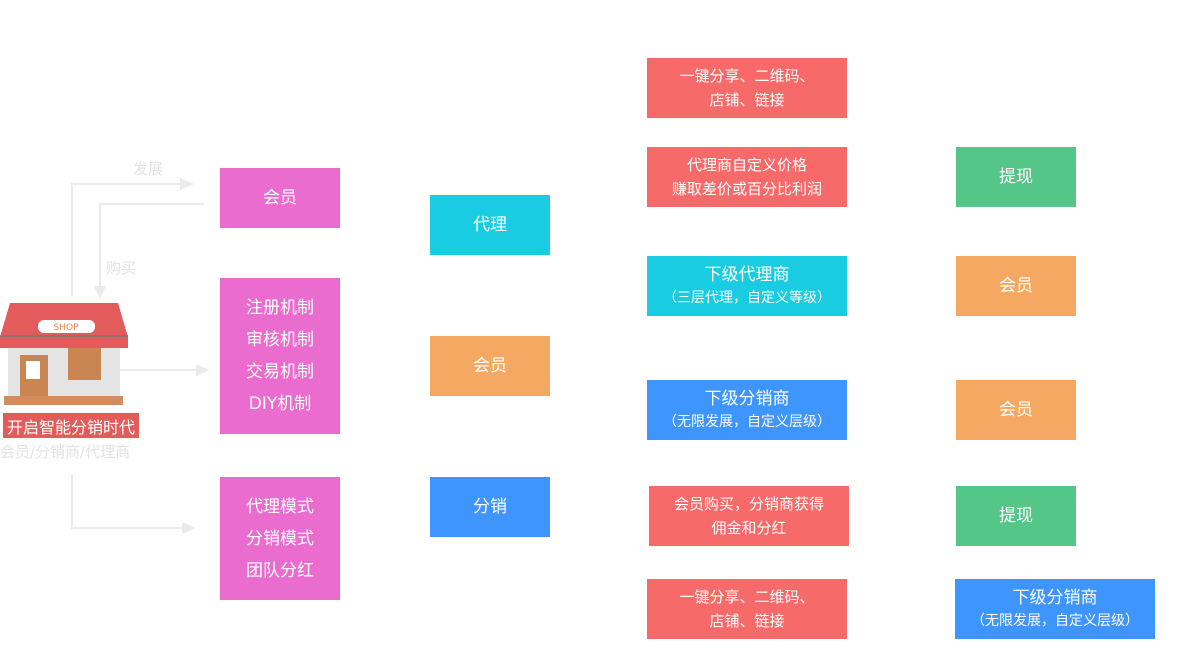 This screenshot has width=1201, height=670. I want to click on agent-box: 代理, so click(490, 225).